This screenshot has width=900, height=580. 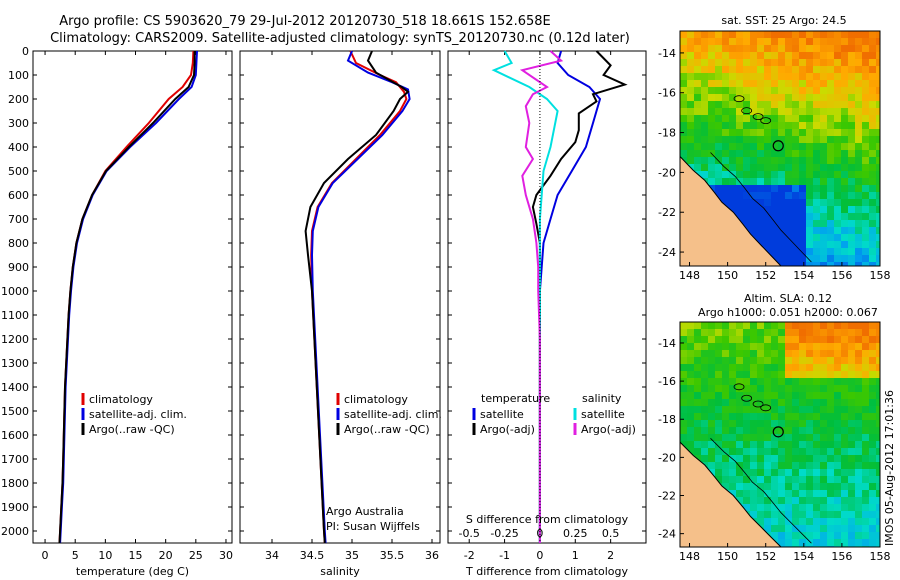 I want to click on x-tick-label: 148, so click(x=689, y=275).